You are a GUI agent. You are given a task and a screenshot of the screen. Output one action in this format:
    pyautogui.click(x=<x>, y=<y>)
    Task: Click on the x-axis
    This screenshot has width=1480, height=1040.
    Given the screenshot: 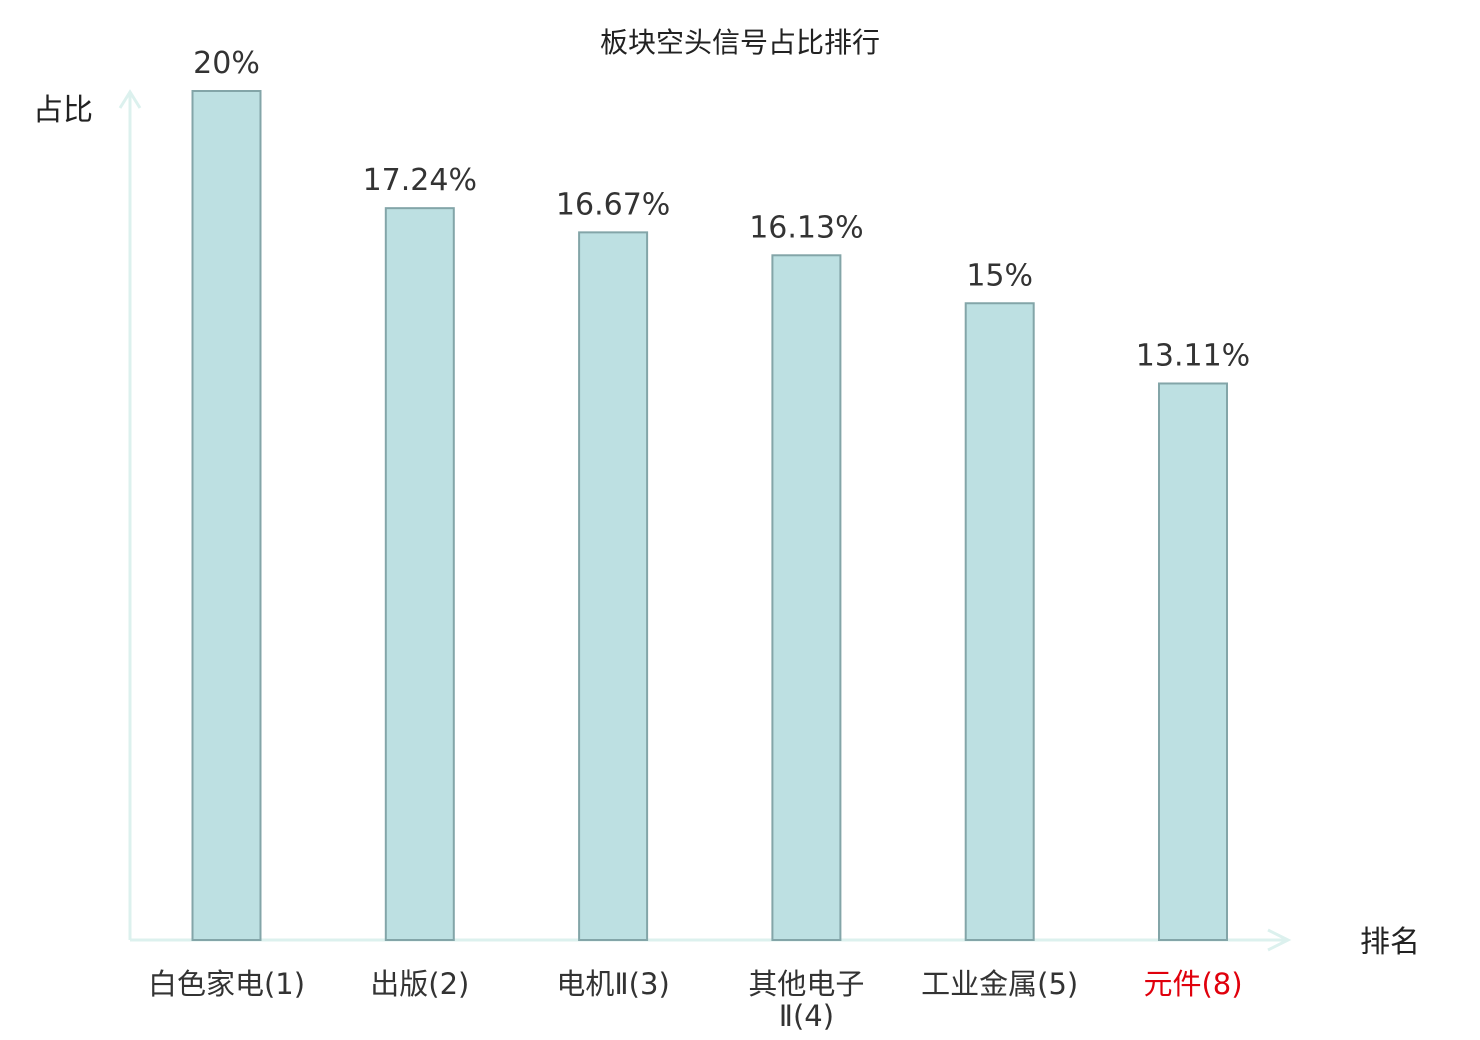 What is the action you would take?
    pyautogui.click(x=711, y=940)
    